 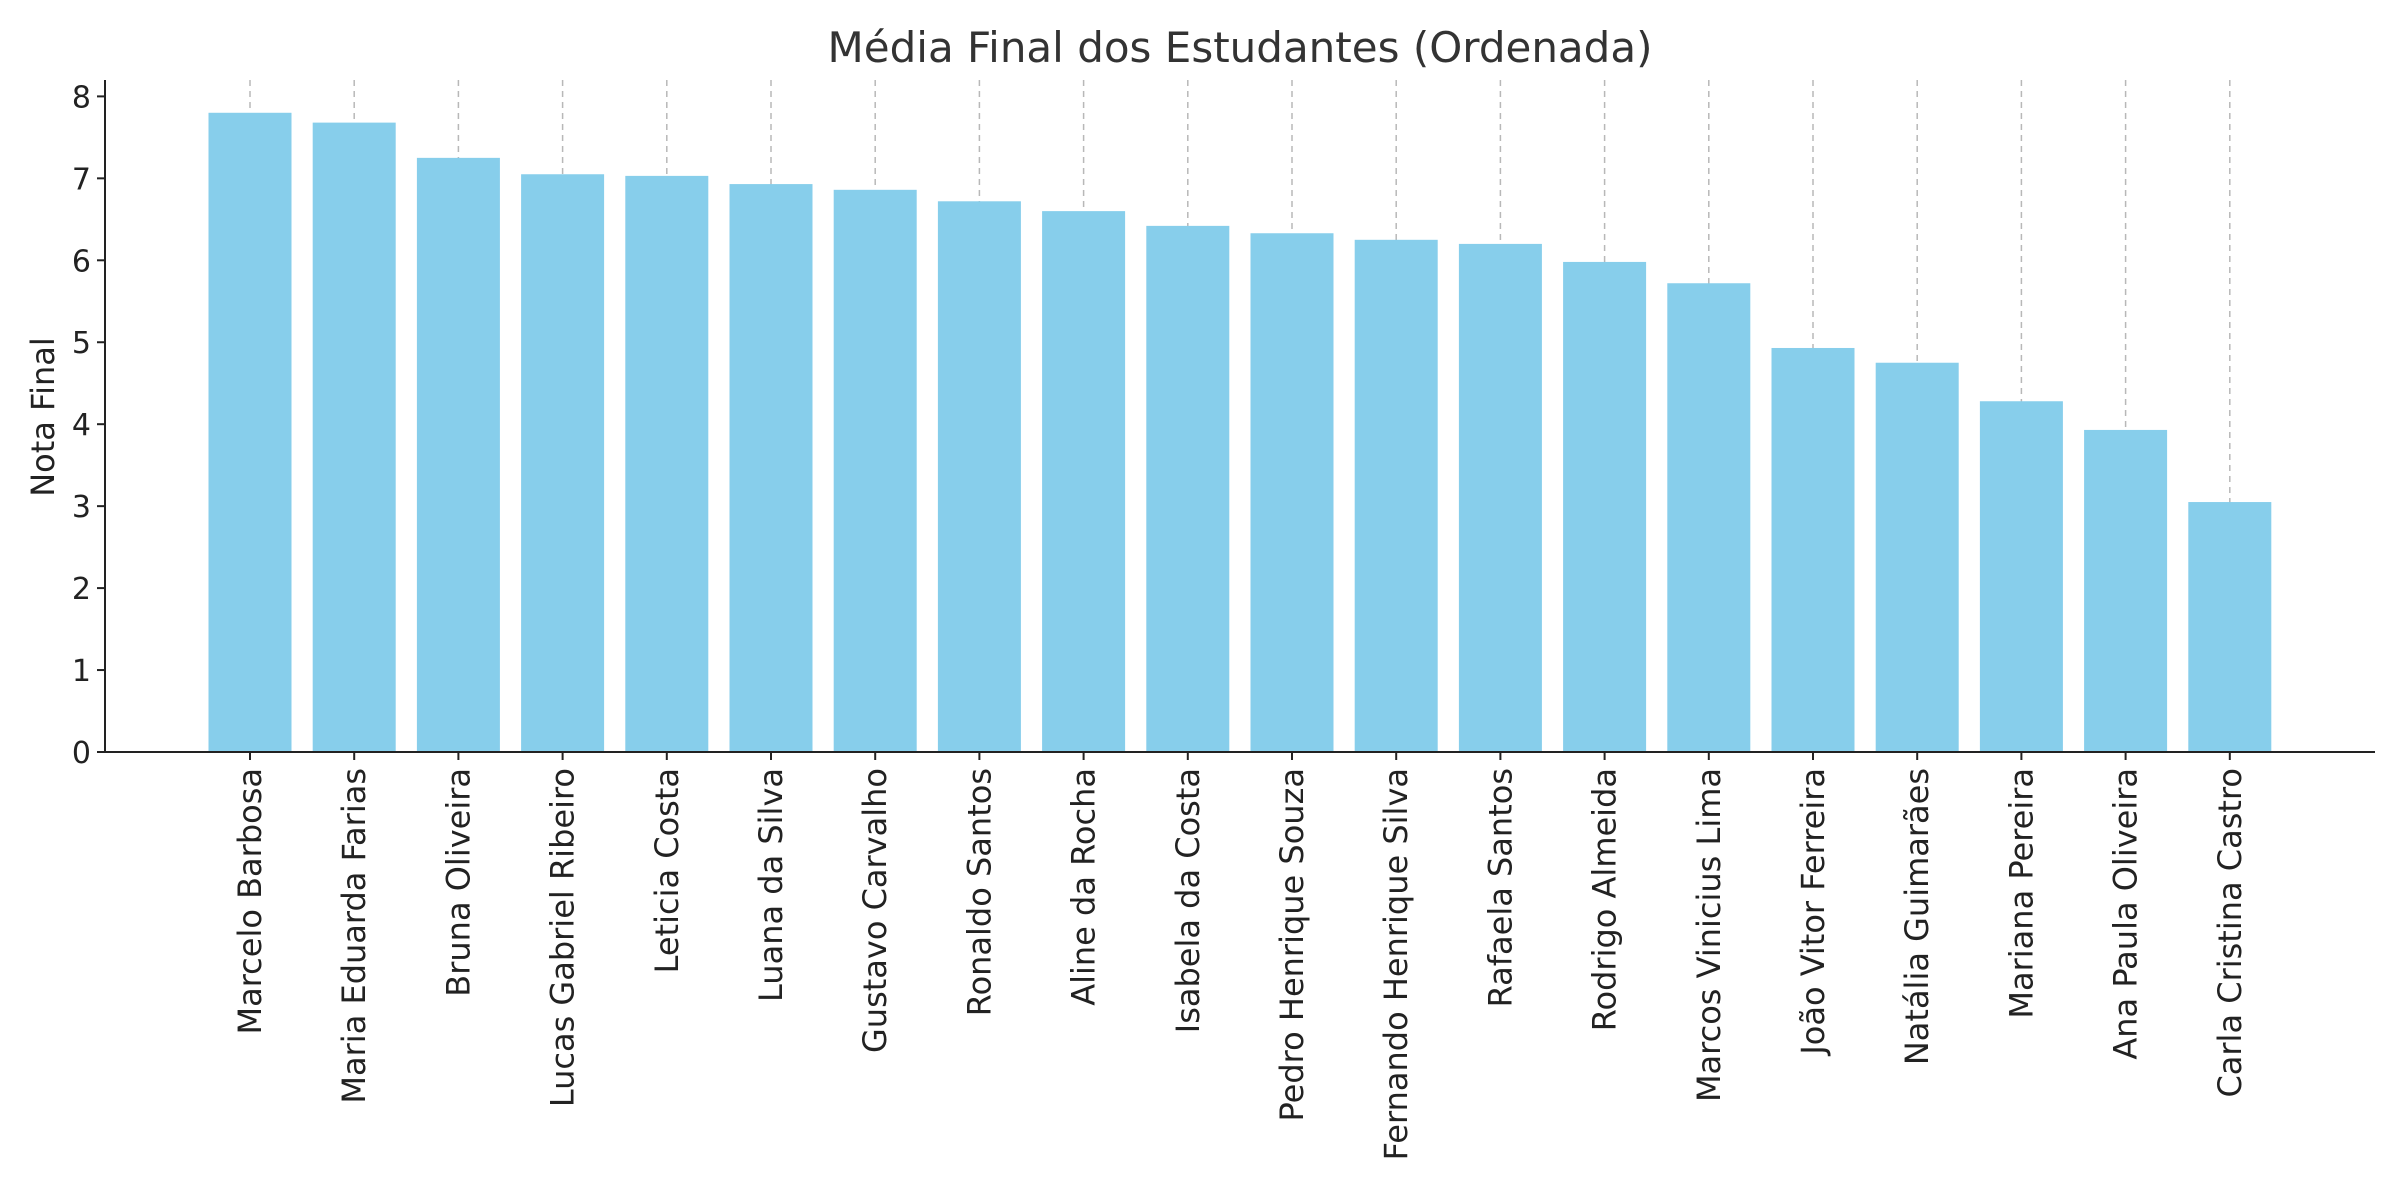 I want to click on y-tick-label: 7, so click(x=81, y=179).